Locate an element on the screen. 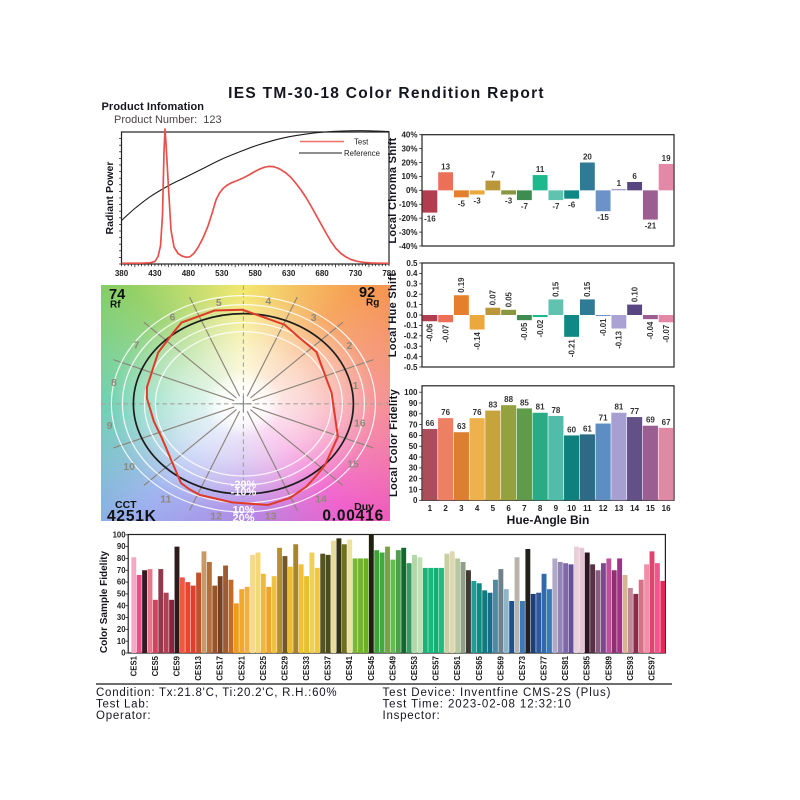 The height and width of the screenshot is (800, 800). svg-text: -0.3 is located at coordinates (411, 346).